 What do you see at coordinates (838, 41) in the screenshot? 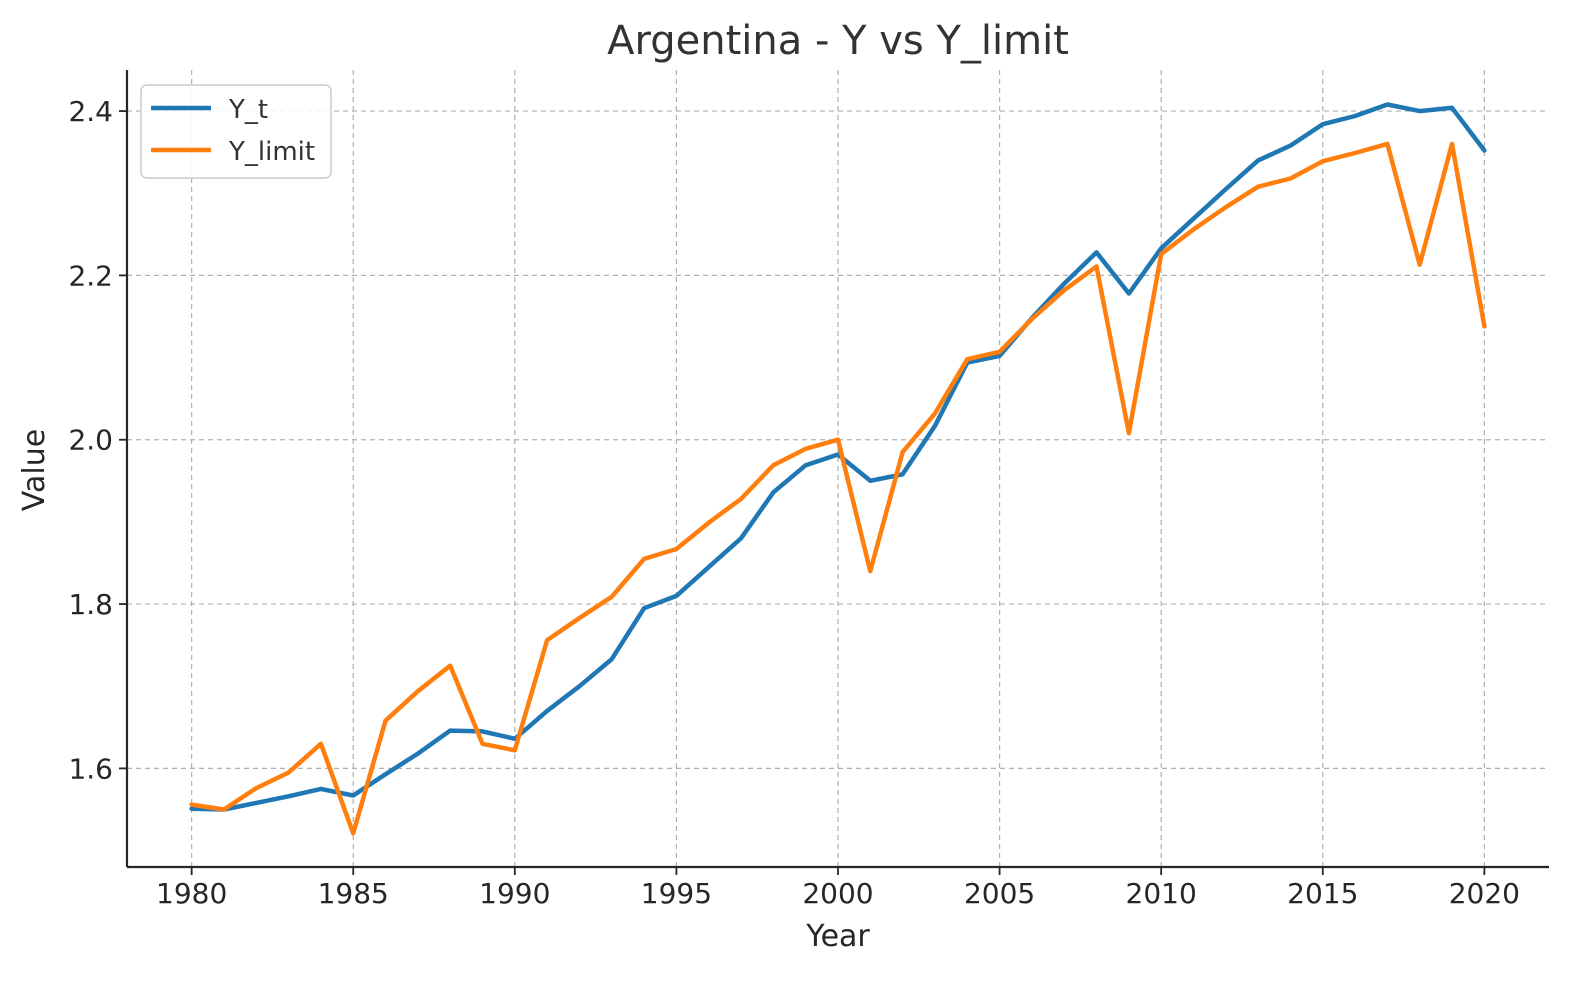
I see `chart-title: Argentina - Y vs Y_limit` at bounding box center [838, 41].